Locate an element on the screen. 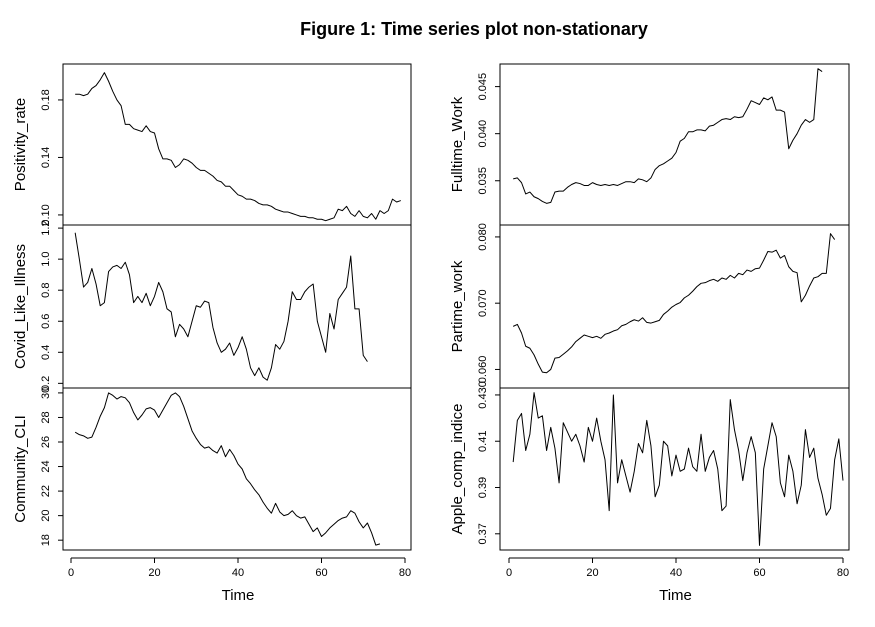 The image size is (875, 627). y-tick-label: 1.2 is located at coordinates (46, 227).